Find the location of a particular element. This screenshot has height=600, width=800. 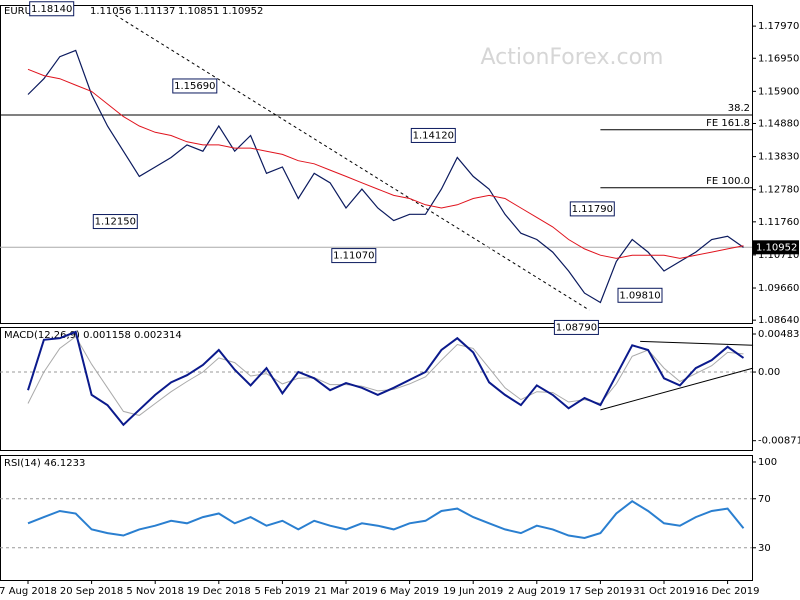

x-tick-label: 17 Sep 2019 is located at coordinates (600, 591).